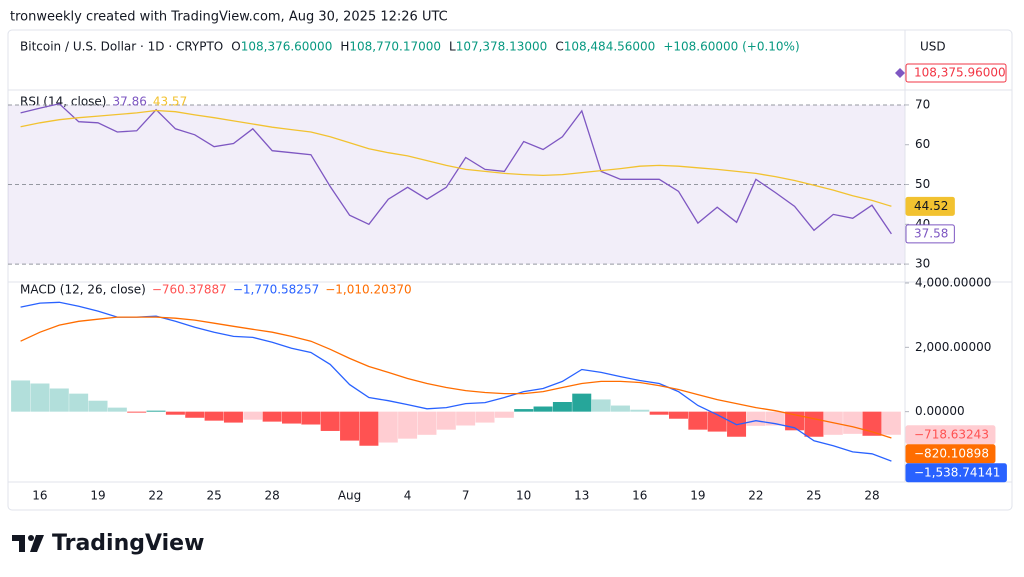 This screenshot has height=577, width=1024. I want to click on indicator-title: MACD (12, 26, close), so click(83, 290).